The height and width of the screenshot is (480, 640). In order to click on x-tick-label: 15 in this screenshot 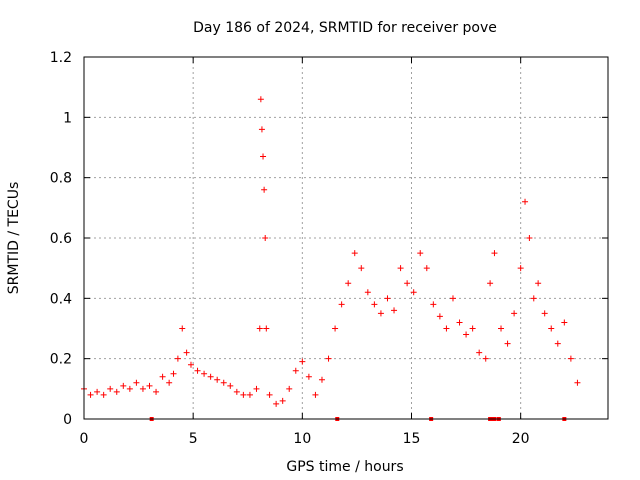, I will do `click(412, 439)`.